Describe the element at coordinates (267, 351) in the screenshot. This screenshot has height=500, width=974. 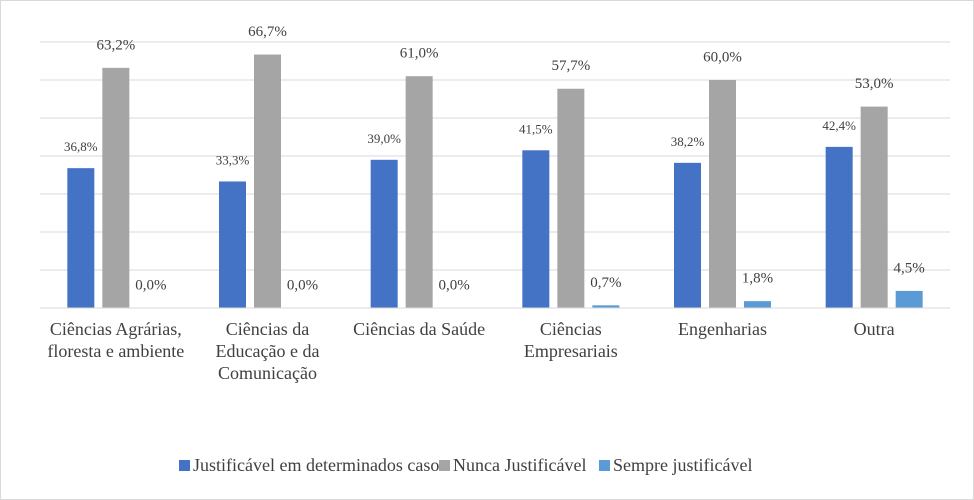
I see `x-tick-label: Ciências da Educação e da Comunicação` at that location.